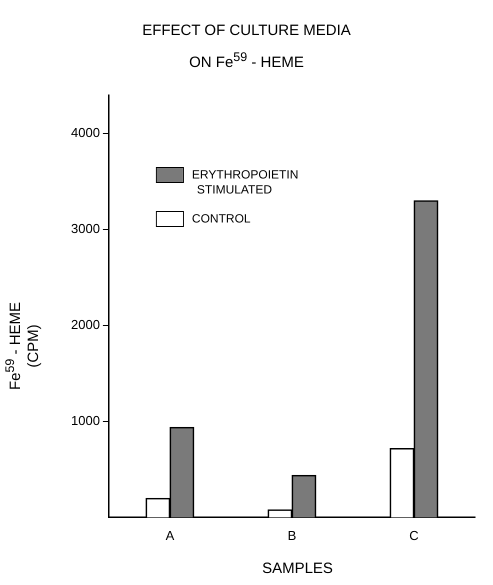  Describe the element at coordinates (85, 324) in the screenshot. I see `y-tick-label: 2000` at that location.